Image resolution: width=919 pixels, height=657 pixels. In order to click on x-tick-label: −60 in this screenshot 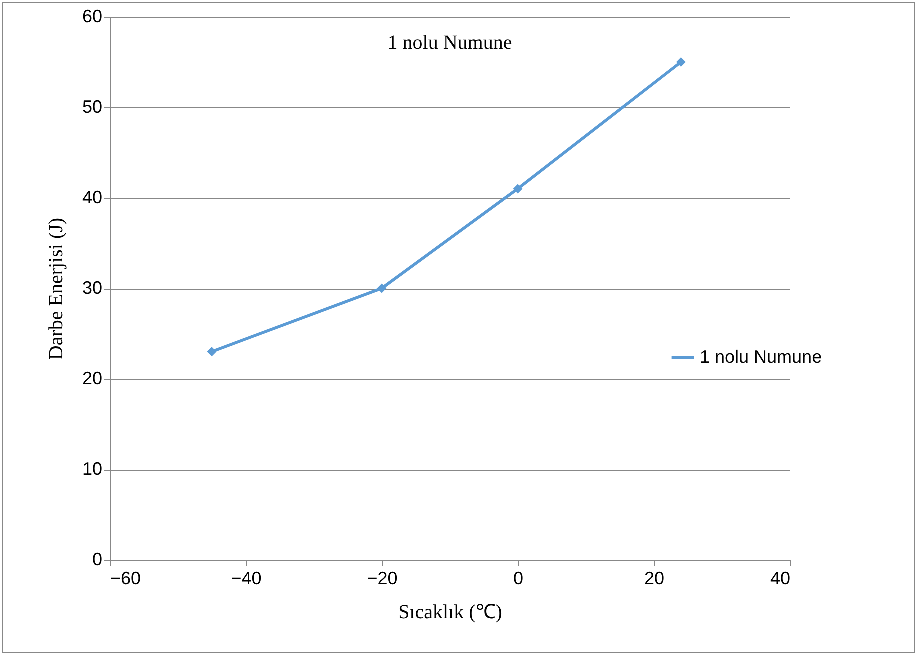, I will do `click(126, 578)`.